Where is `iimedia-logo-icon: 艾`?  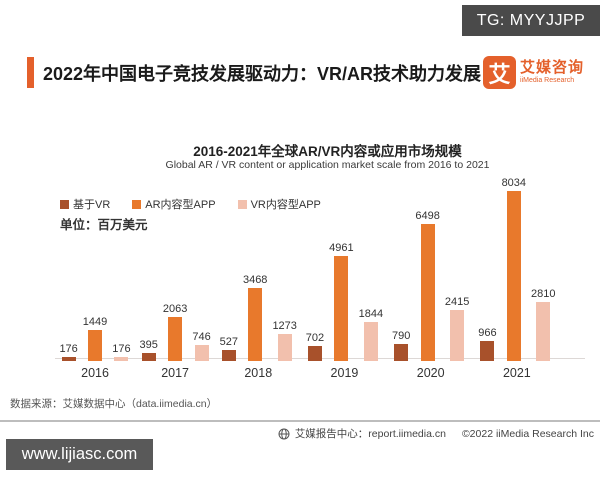 iimedia-logo-icon: 艾 is located at coordinates (500, 72).